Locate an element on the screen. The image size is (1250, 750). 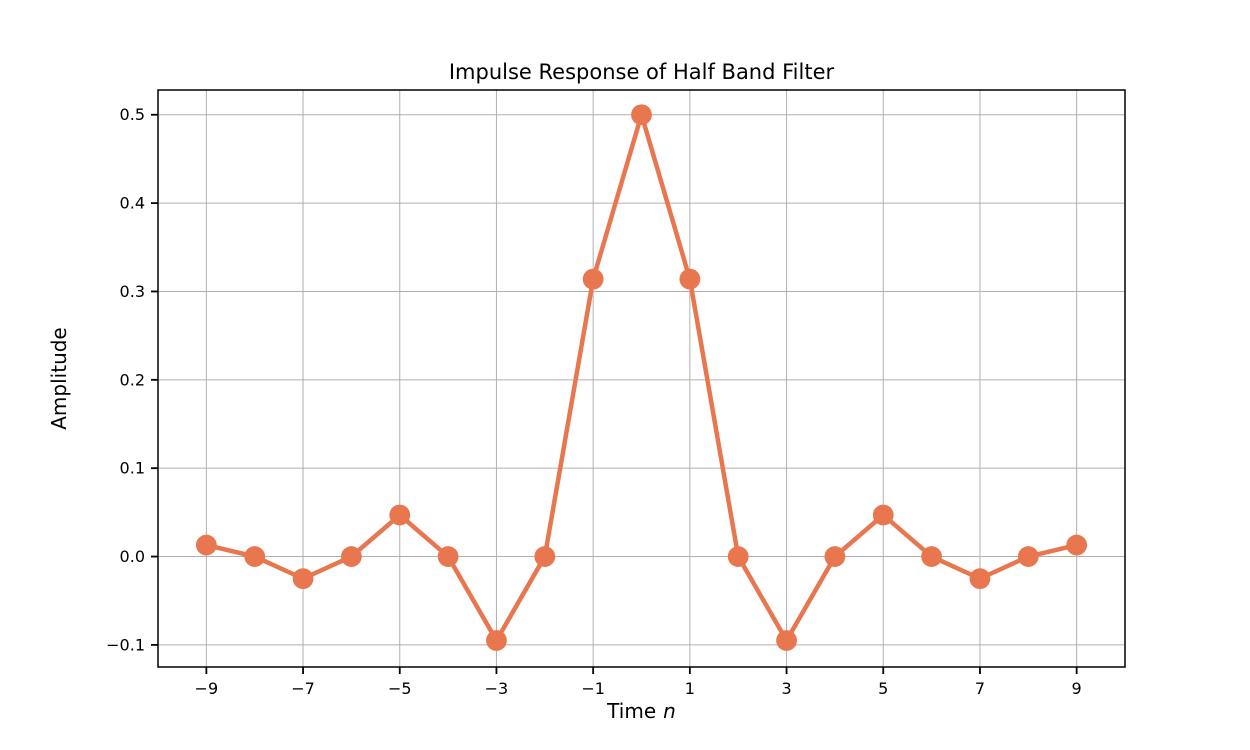
y-tick-label: 0.2 is located at coordinates (132, 379).